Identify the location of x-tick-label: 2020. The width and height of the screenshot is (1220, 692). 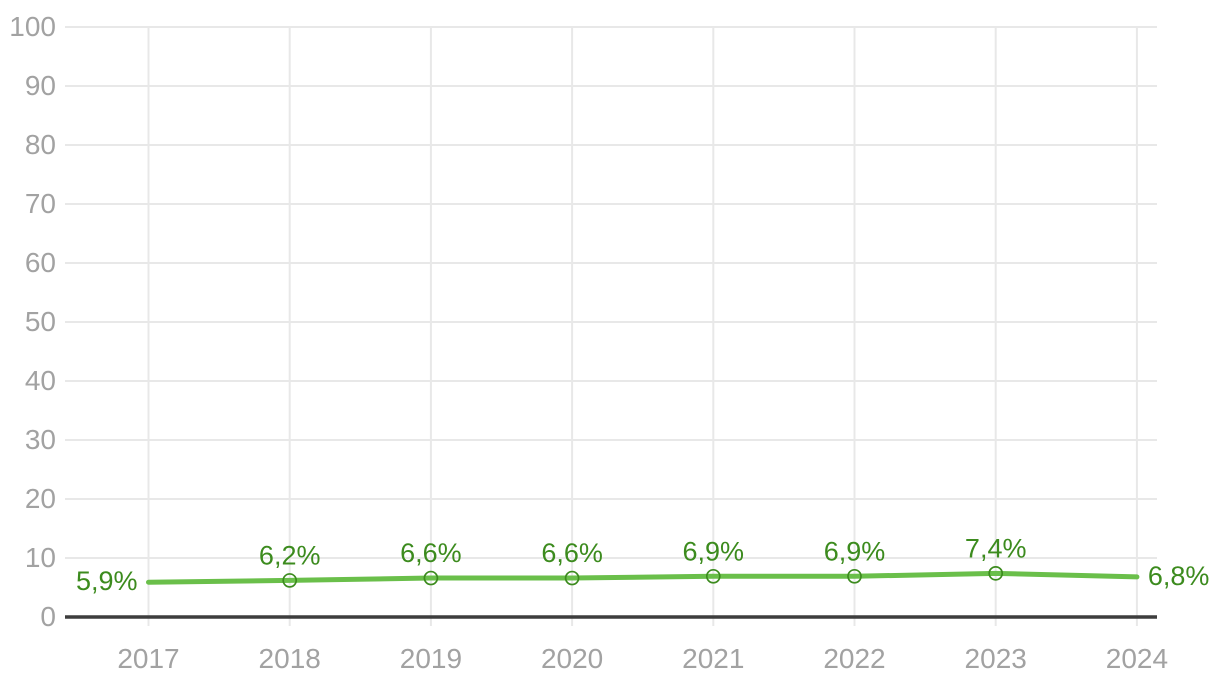
(572, 658).